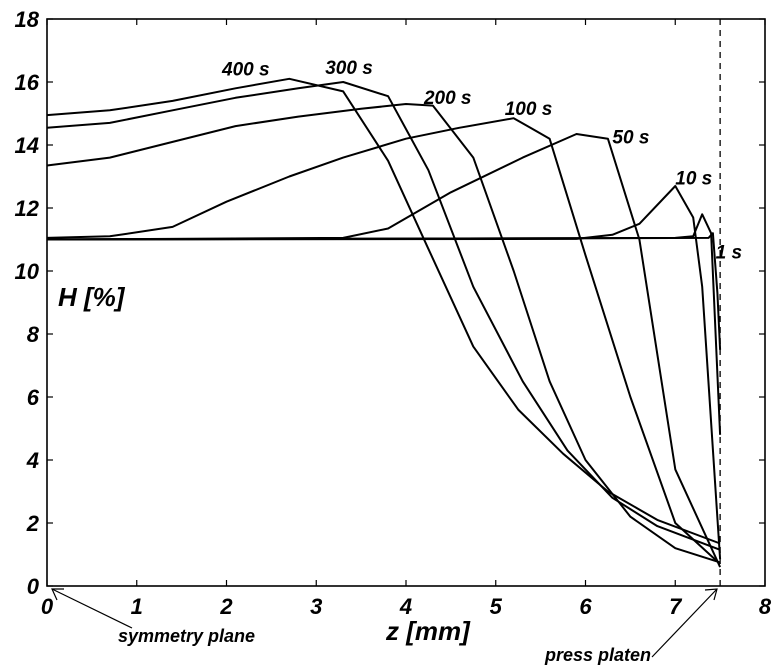 This screenshot has width=773, height=667. What do you see at coordinates (245, 70) in the screenshot?
I see `curve-label: 400 s` at bounding box center [245, 70].